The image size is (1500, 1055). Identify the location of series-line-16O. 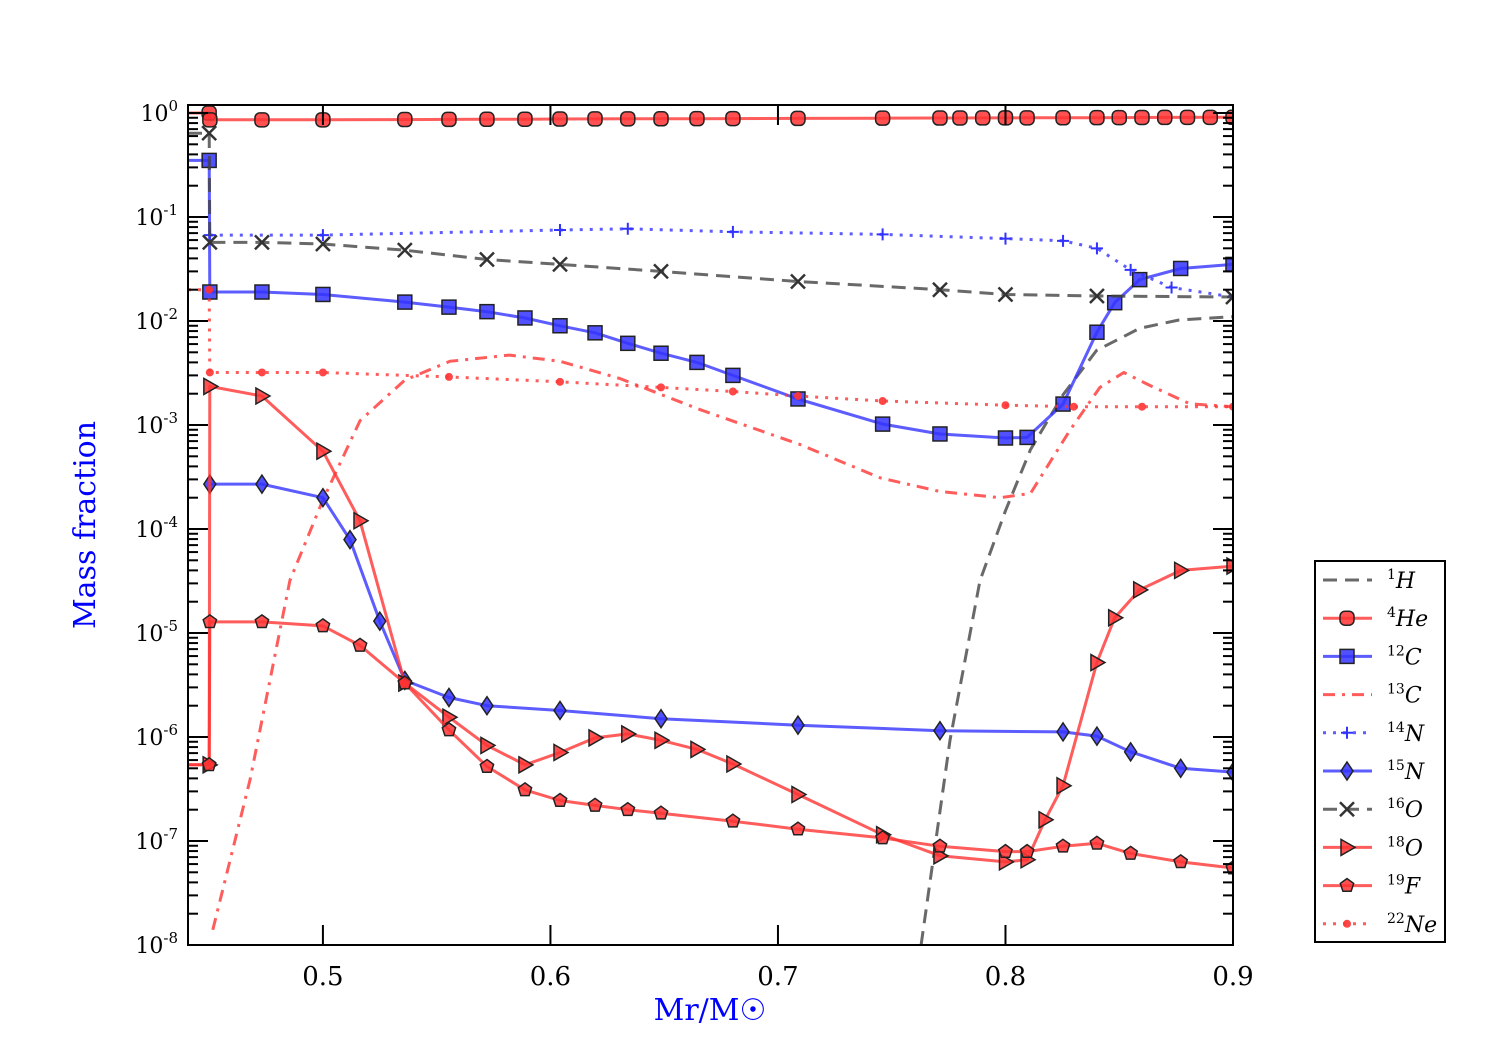
(710, 215).